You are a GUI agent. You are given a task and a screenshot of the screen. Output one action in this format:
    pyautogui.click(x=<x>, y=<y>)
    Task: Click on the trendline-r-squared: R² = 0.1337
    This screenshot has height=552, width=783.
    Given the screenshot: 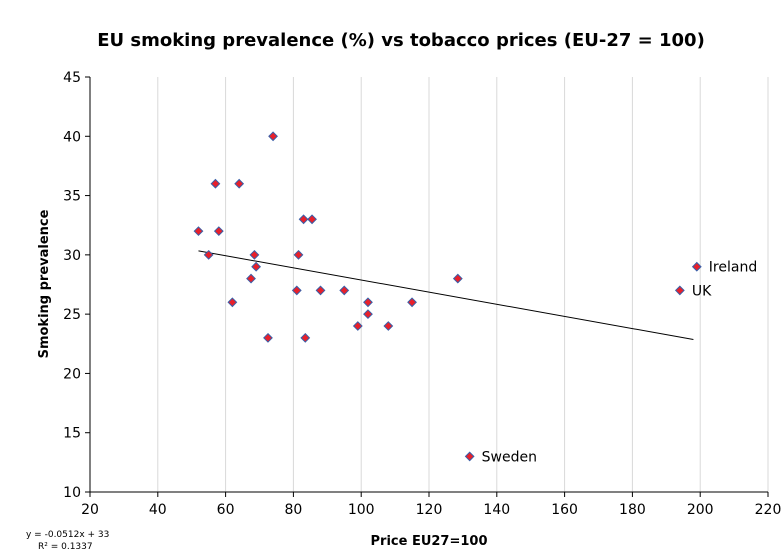 What is the action you would take?
    pyautogui.click(x=65, y=547)
    